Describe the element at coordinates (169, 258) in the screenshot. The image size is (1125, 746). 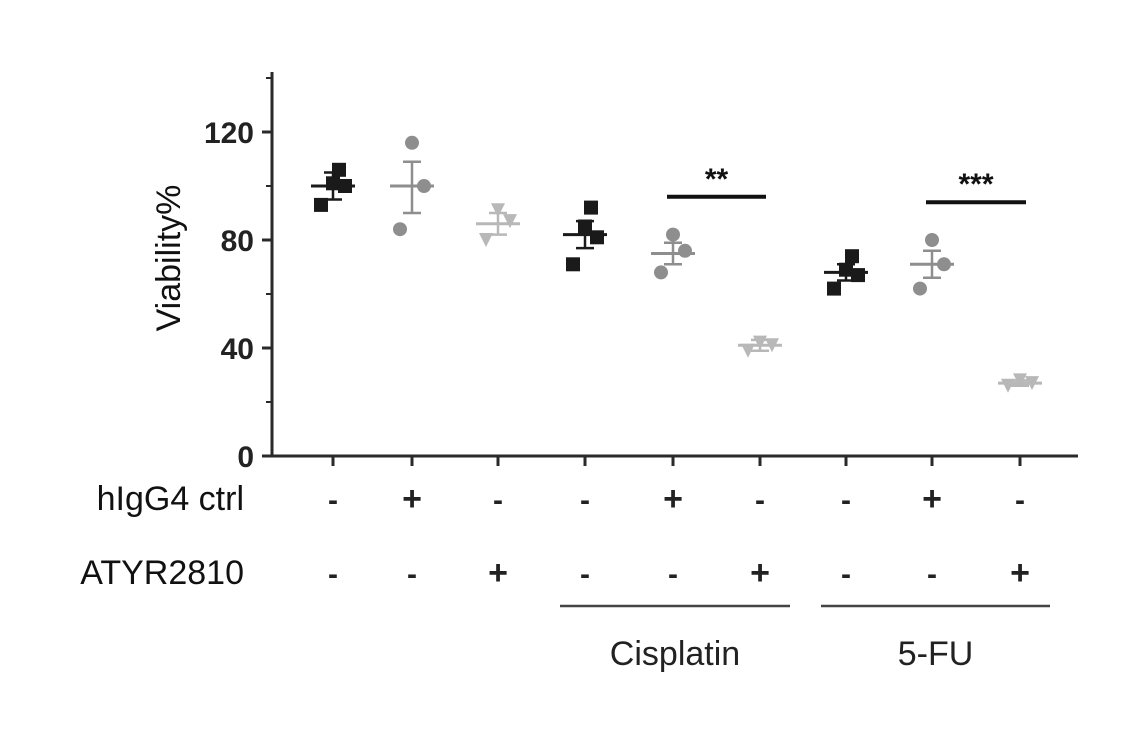
I see `y-axis-label: Viability%` at that location.